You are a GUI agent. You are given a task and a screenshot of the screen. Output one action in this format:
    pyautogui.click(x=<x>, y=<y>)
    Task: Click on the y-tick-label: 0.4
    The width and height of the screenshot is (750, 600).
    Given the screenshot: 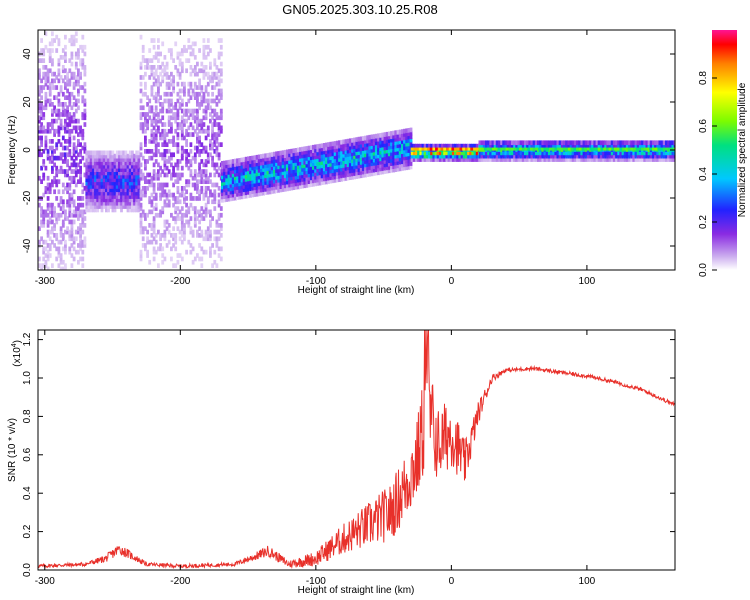 What is the action you would take?
    pyautogui.click(x=27, y=493)
    